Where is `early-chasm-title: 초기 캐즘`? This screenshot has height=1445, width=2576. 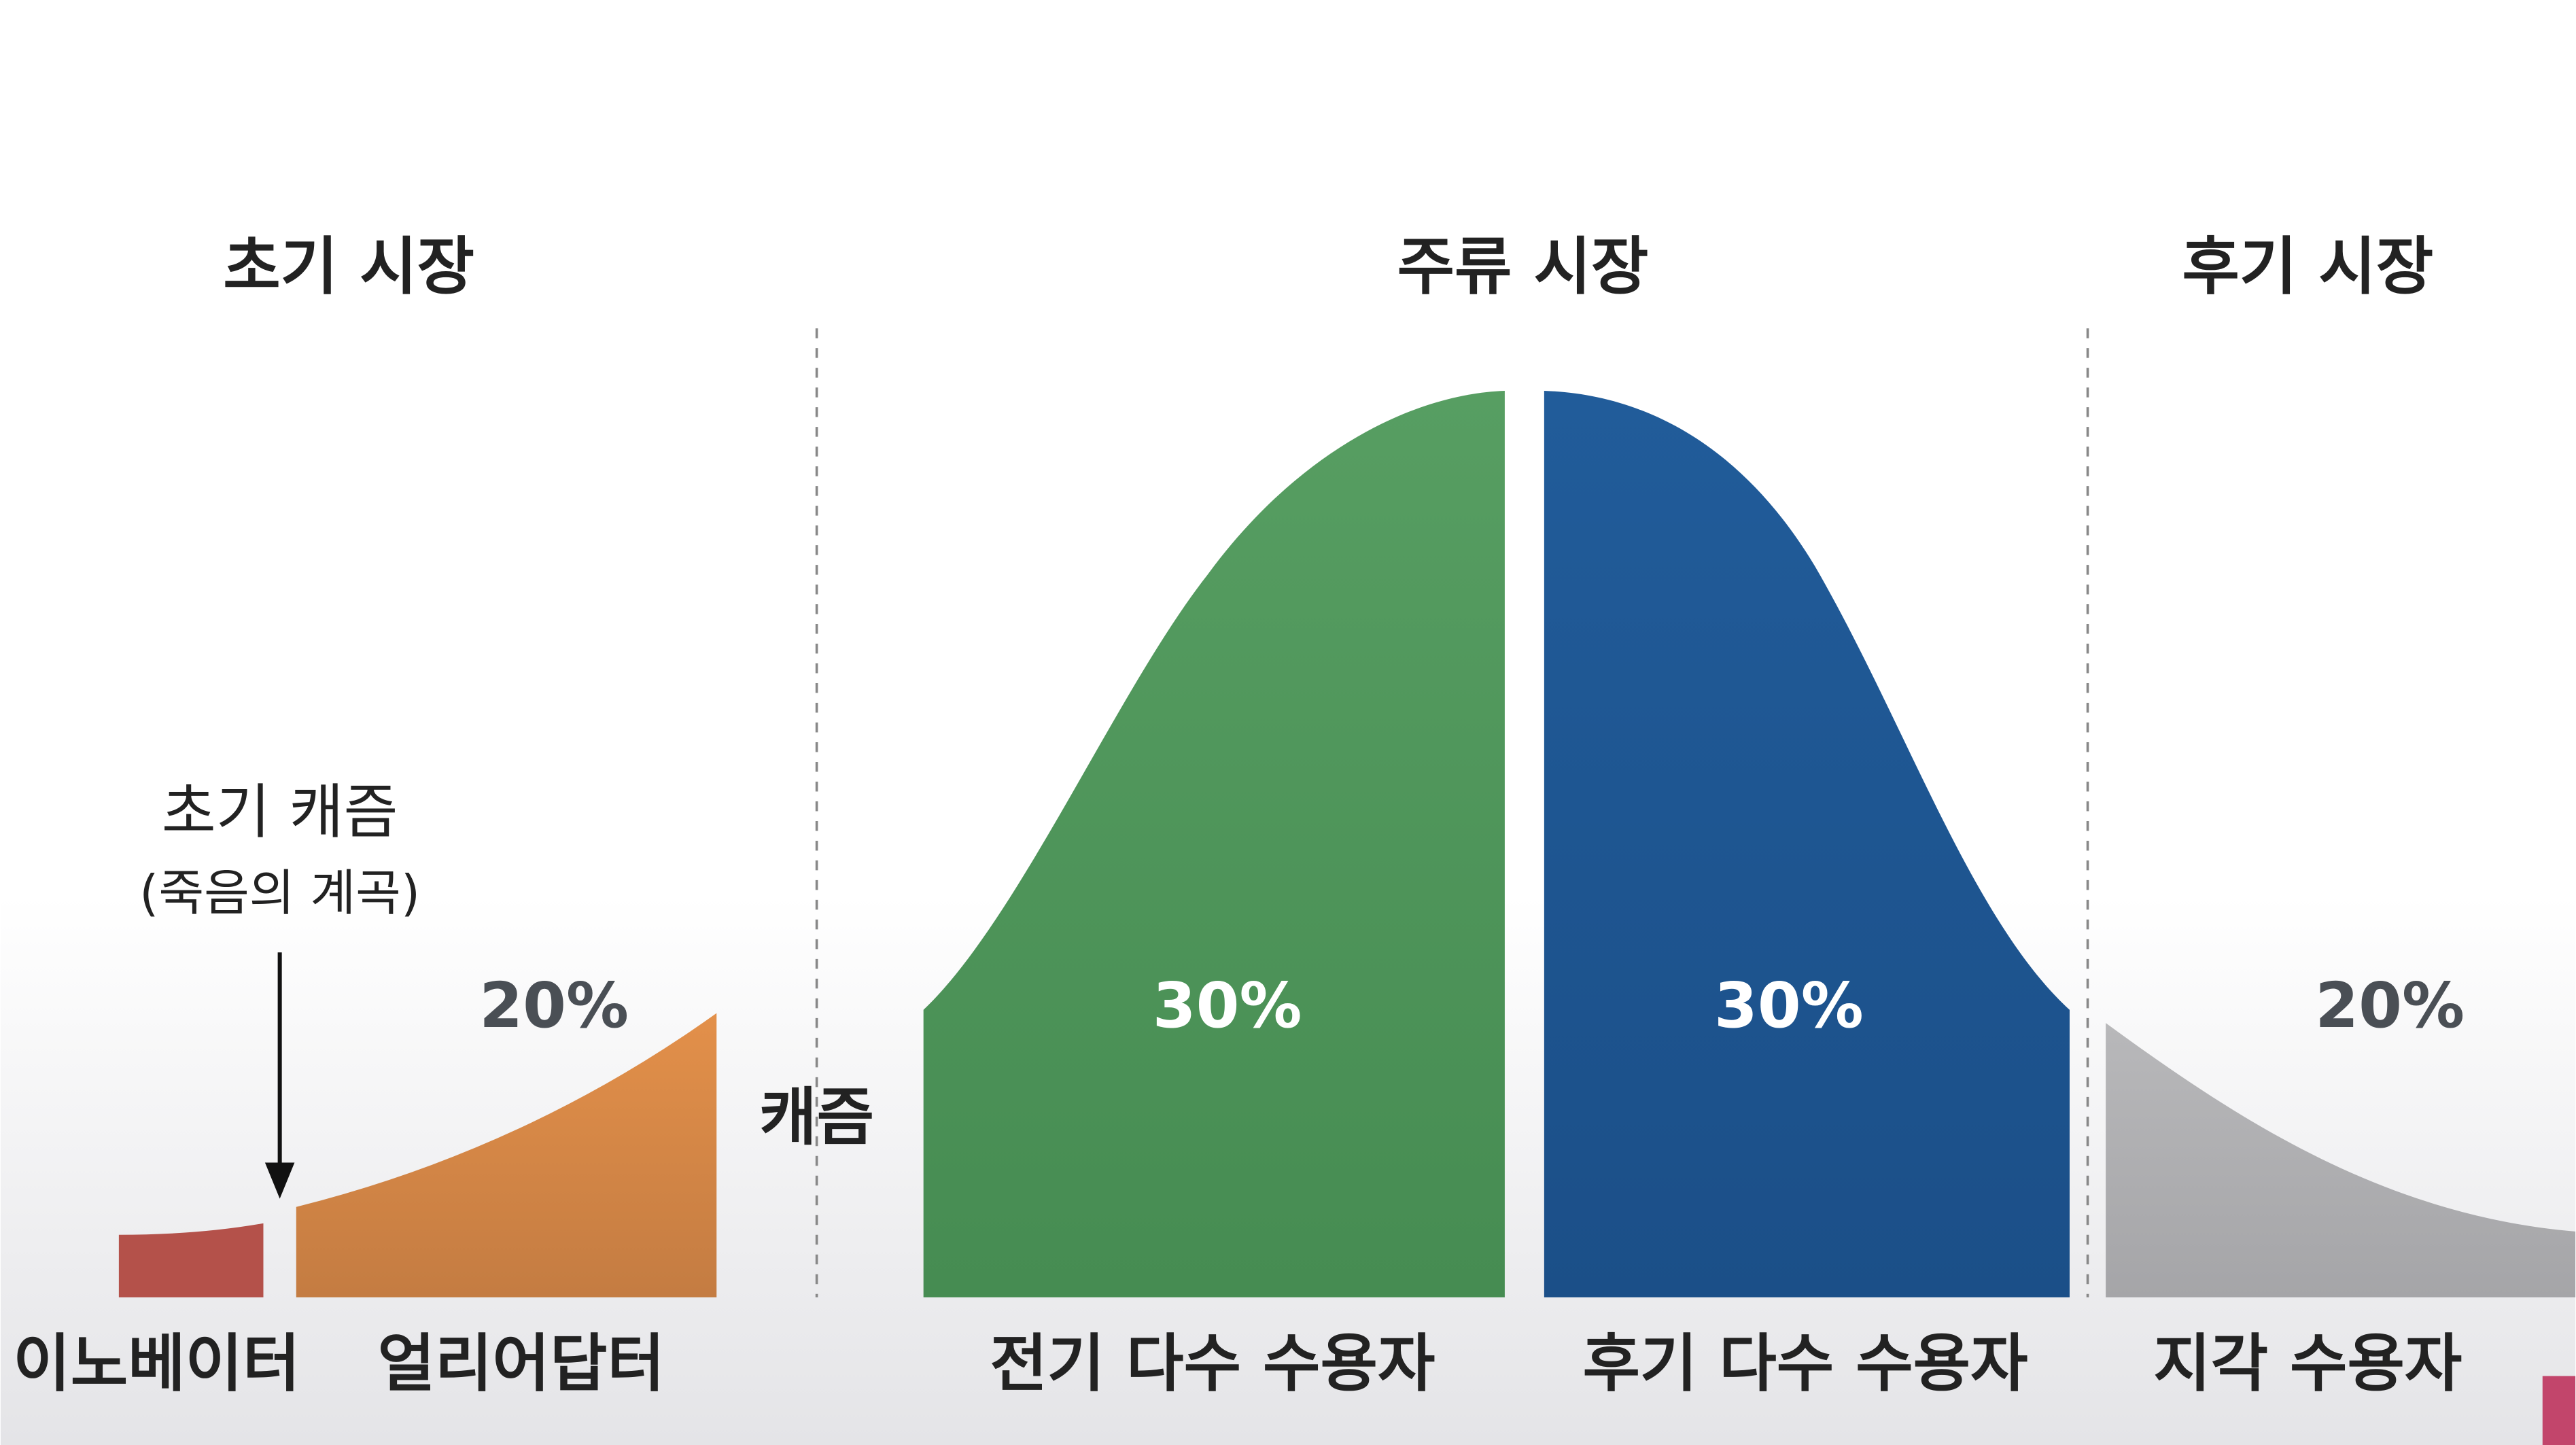
early-chasm-title: 초기 캐즘 is located at coordinates (280, 812).